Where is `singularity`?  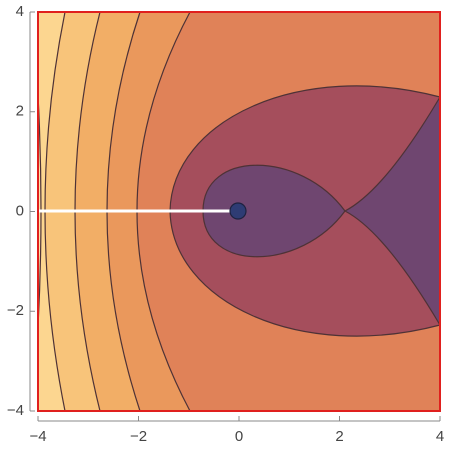
singularity is located at coordinates (238, 211).